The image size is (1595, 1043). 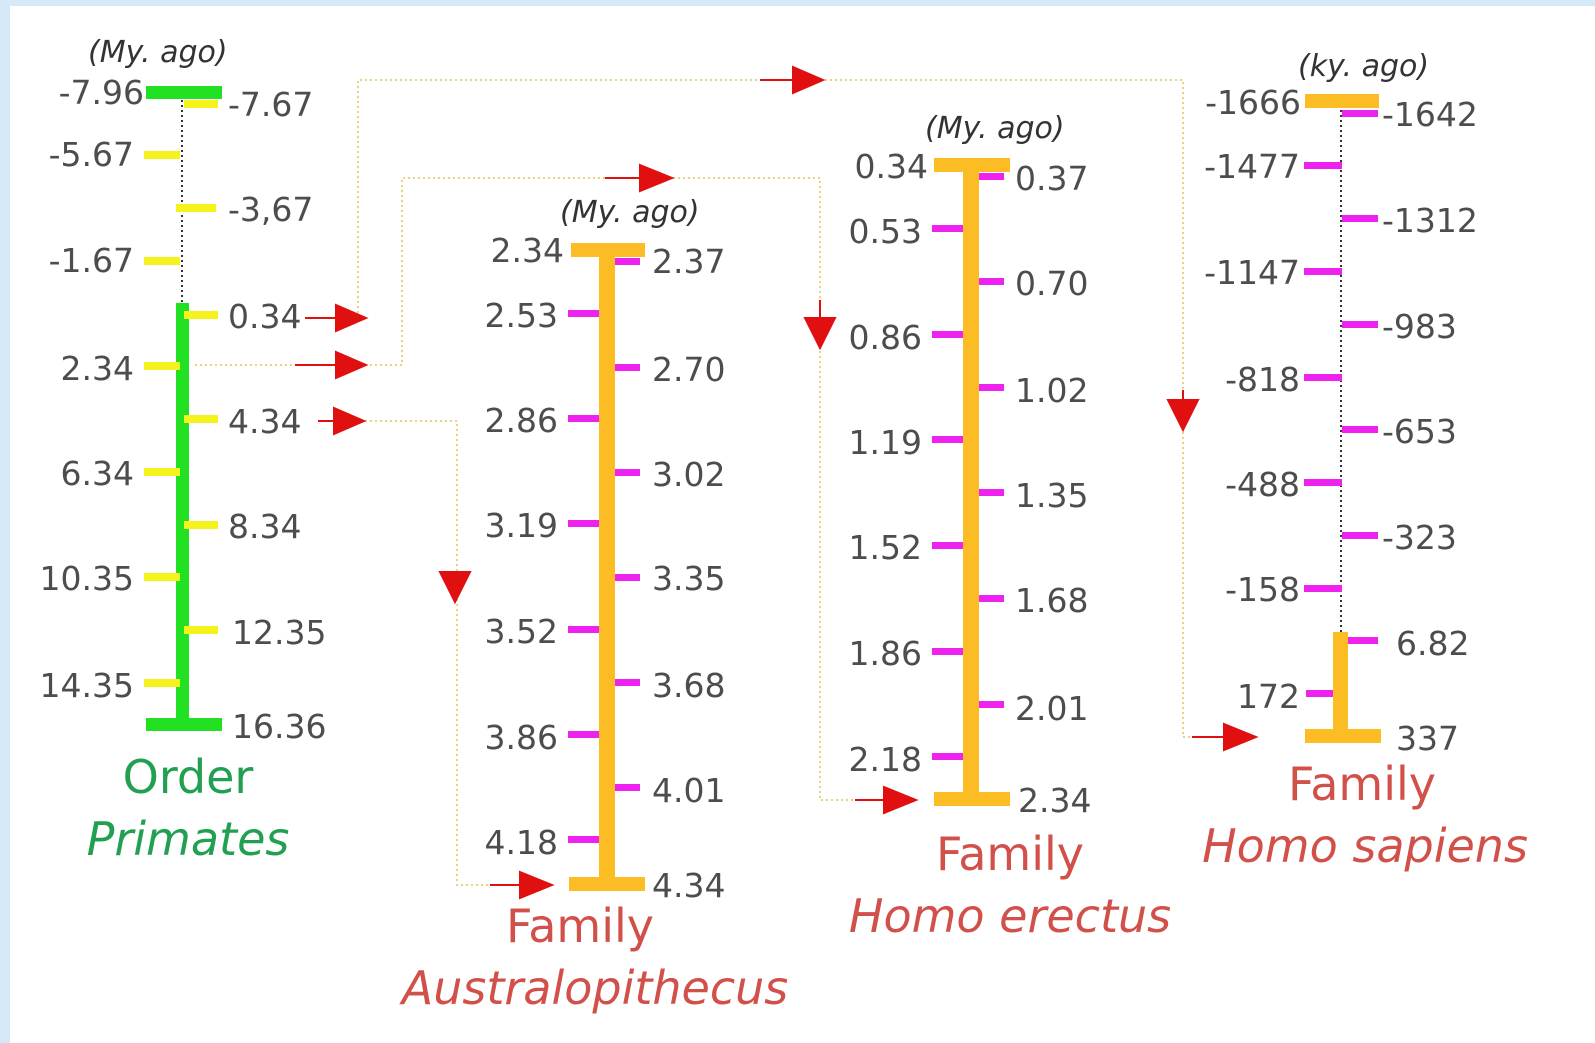 I want to click on tick-label: 3.86, so click(x=521, y=737).